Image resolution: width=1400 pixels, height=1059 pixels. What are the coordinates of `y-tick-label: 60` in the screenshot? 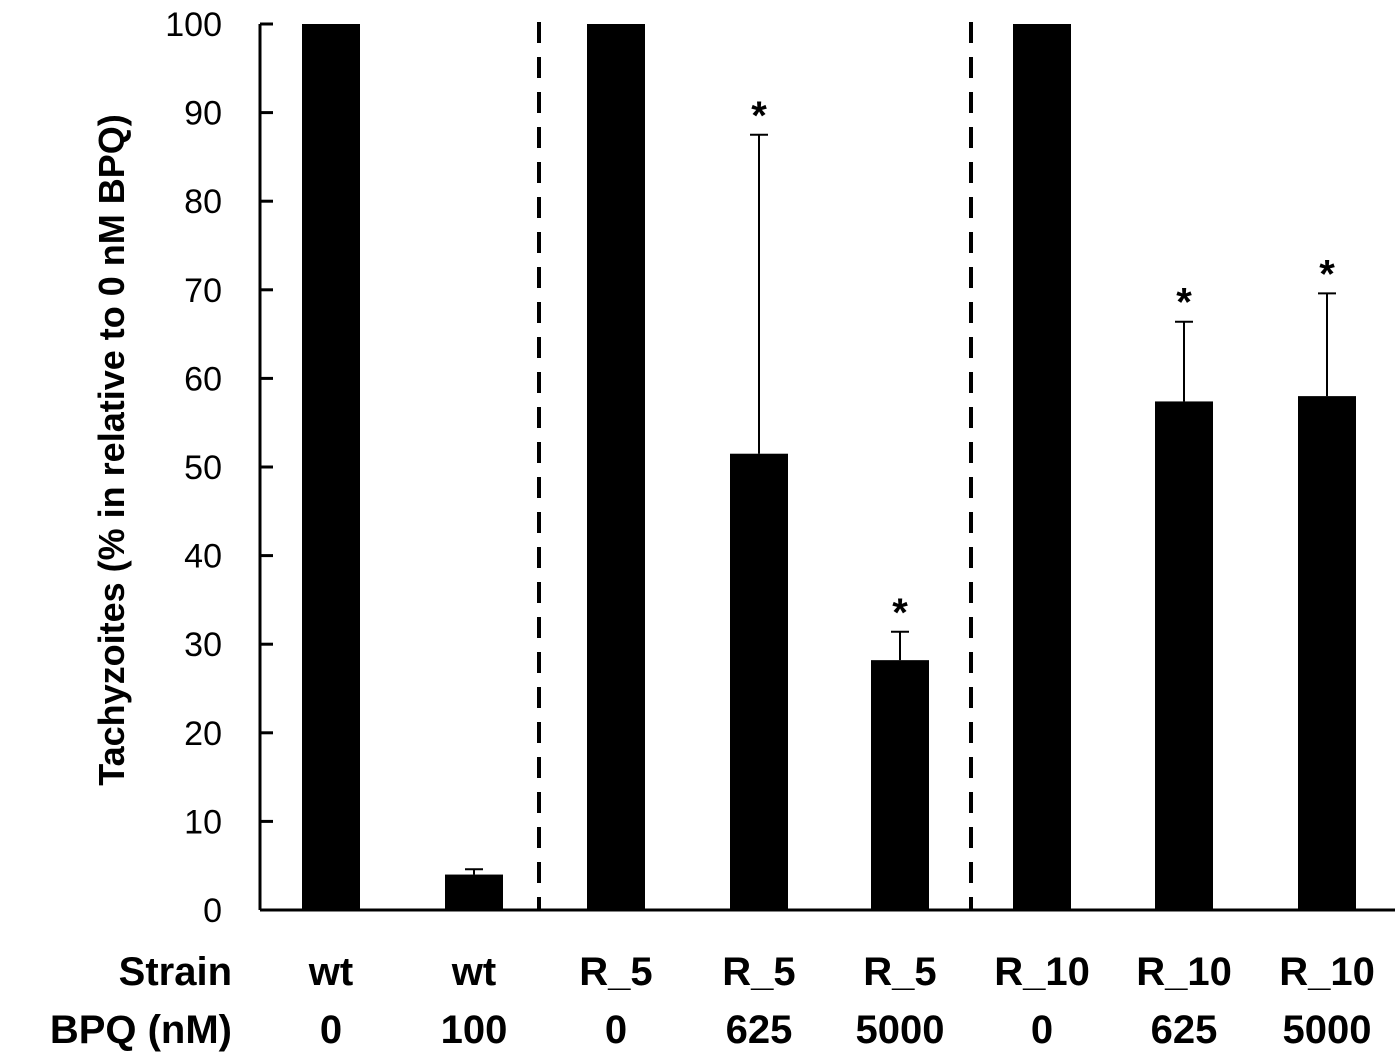 It's located at (203, 379).